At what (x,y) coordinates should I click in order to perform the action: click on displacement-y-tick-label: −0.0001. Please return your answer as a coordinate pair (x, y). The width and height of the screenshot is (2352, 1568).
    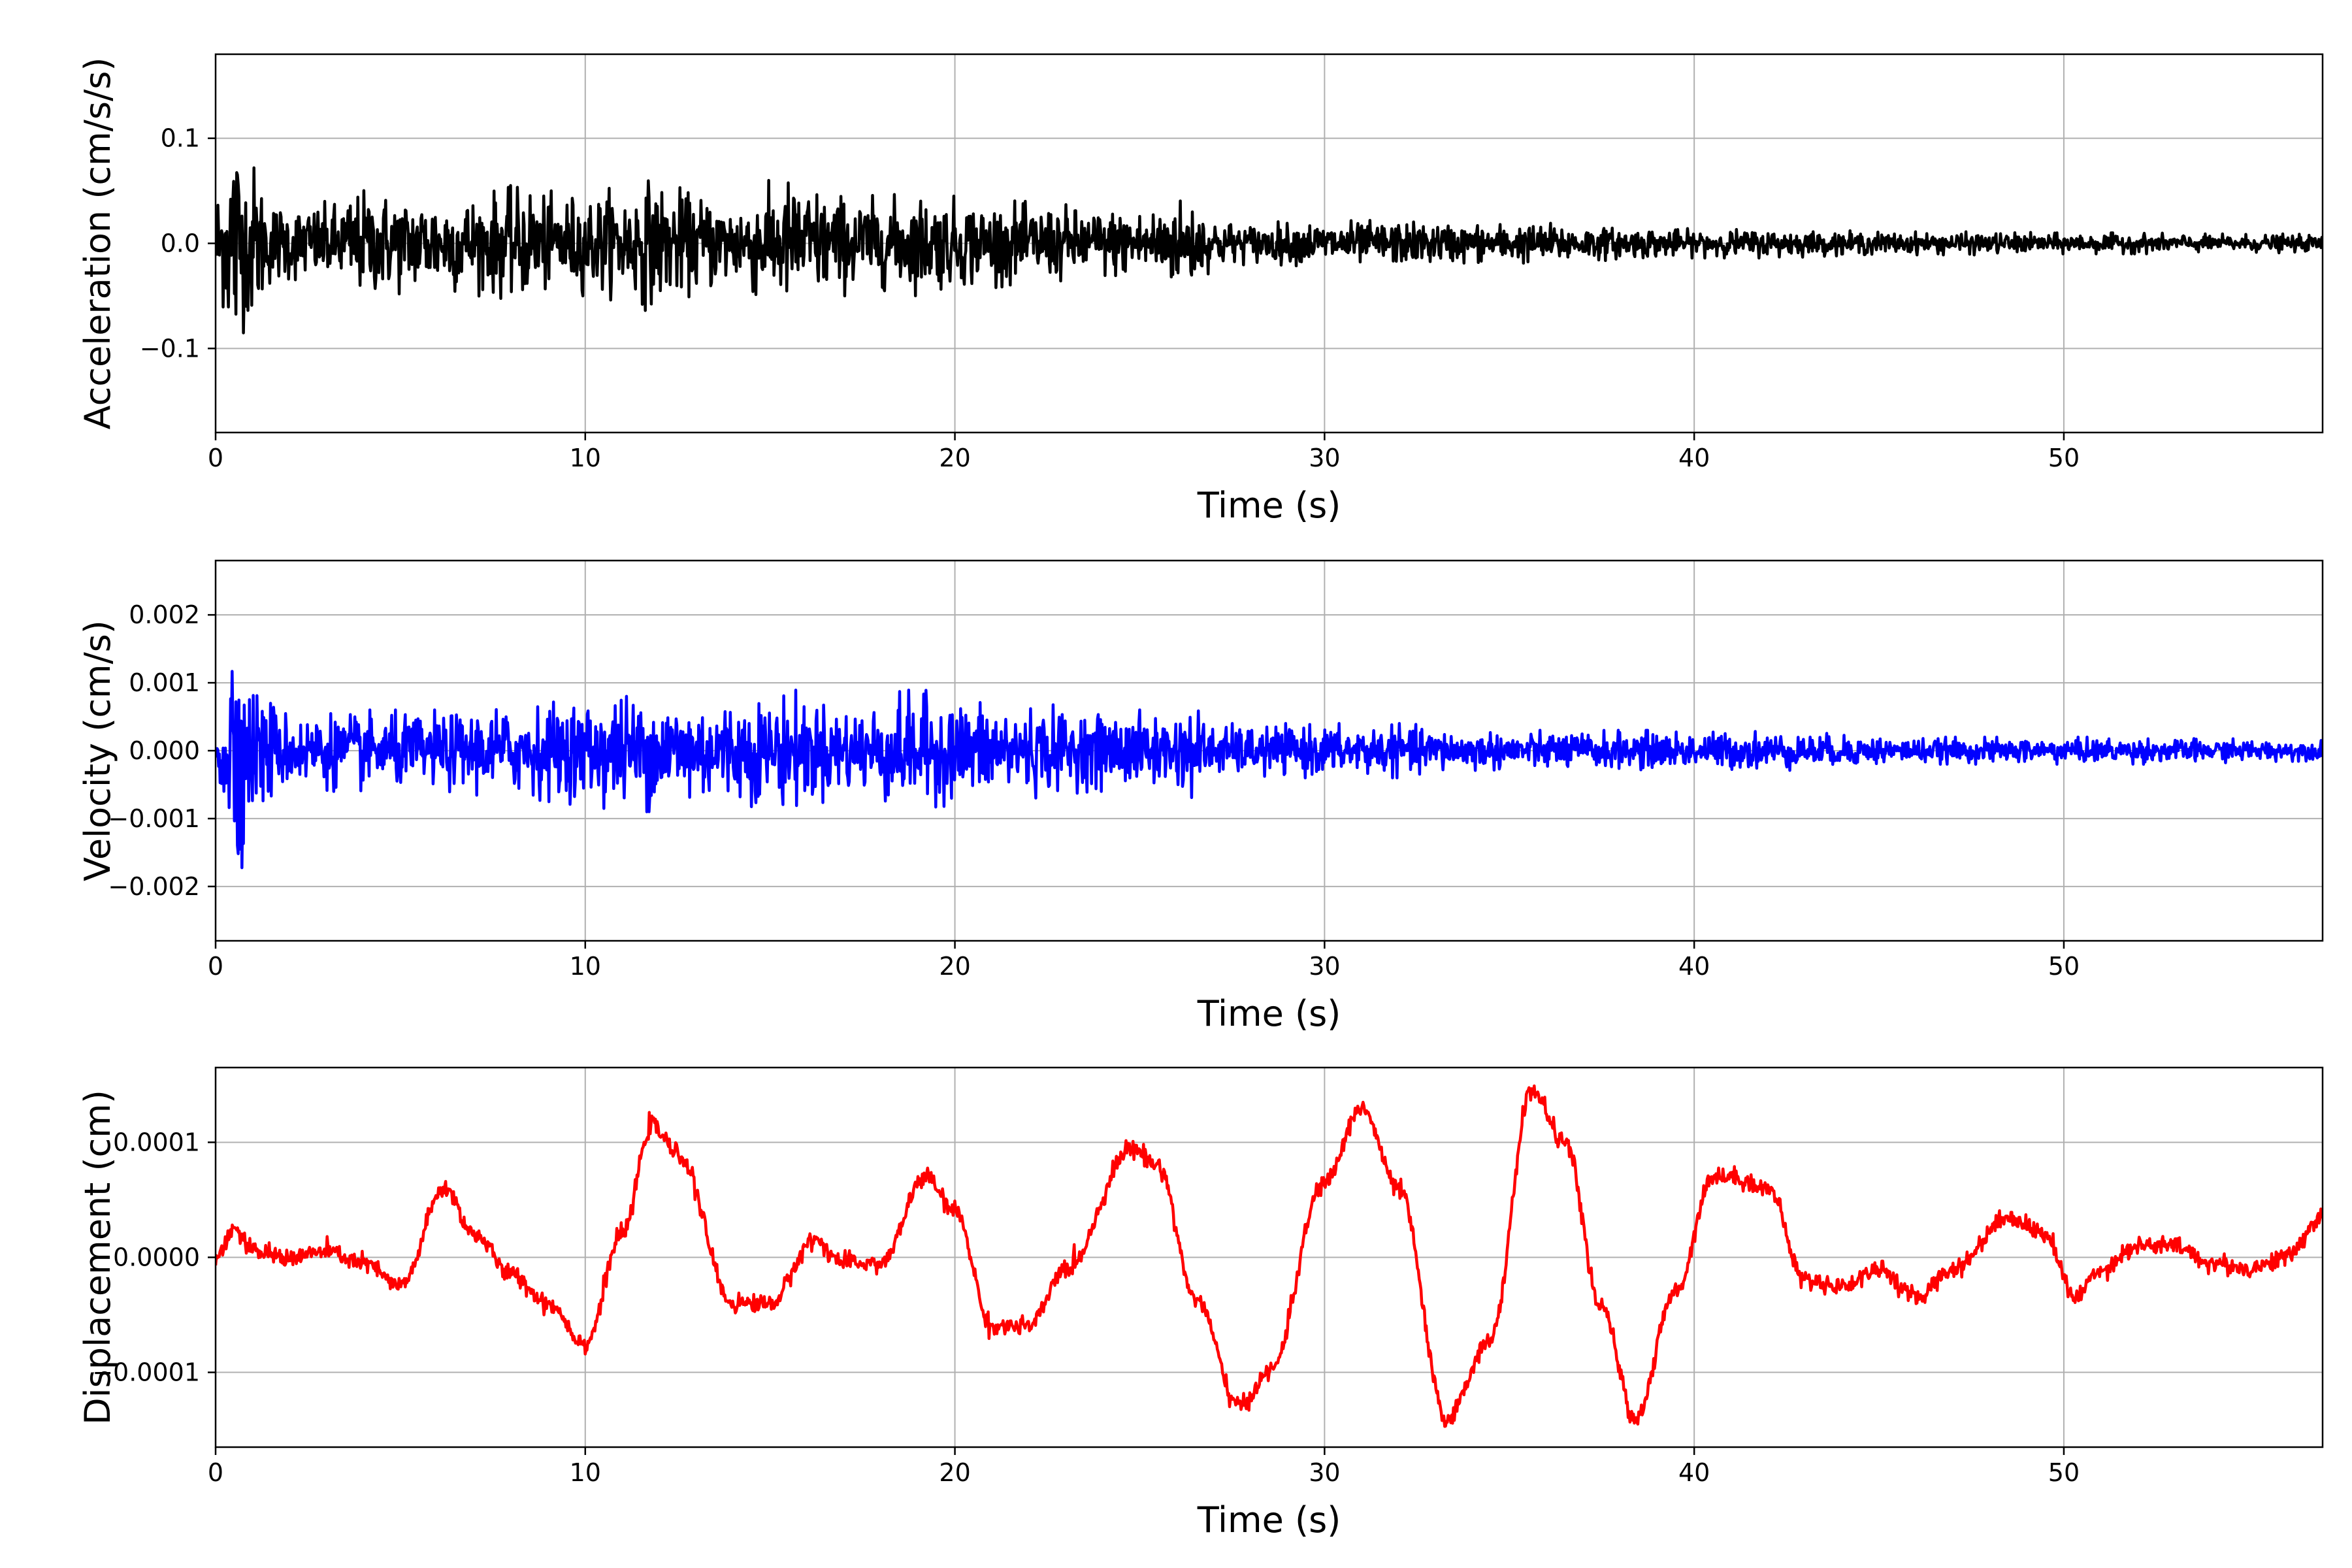
    Looking at the image, I should click on (146, 1372).